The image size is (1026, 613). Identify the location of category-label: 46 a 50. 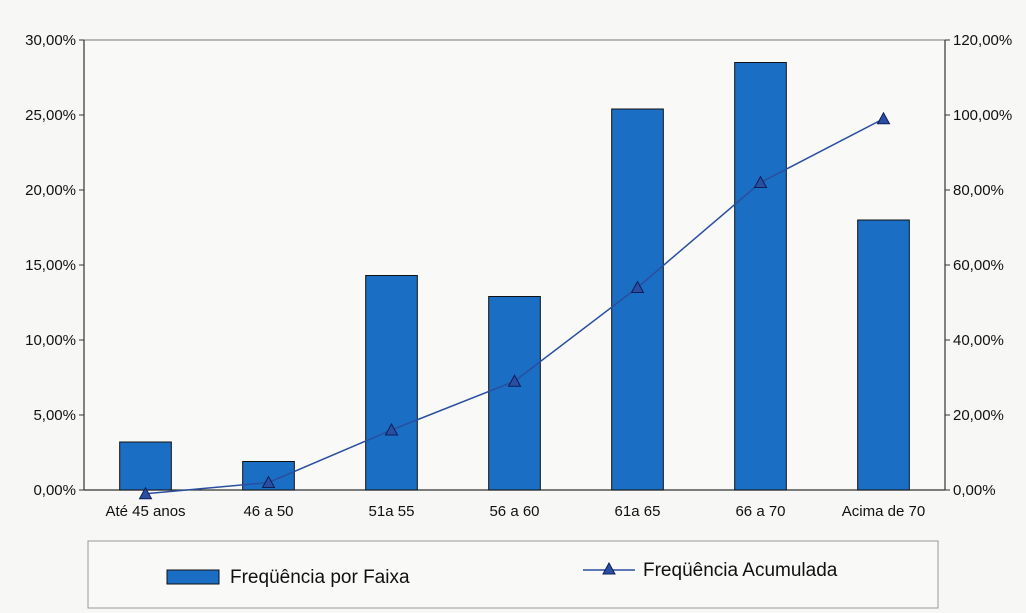
(268, 511).